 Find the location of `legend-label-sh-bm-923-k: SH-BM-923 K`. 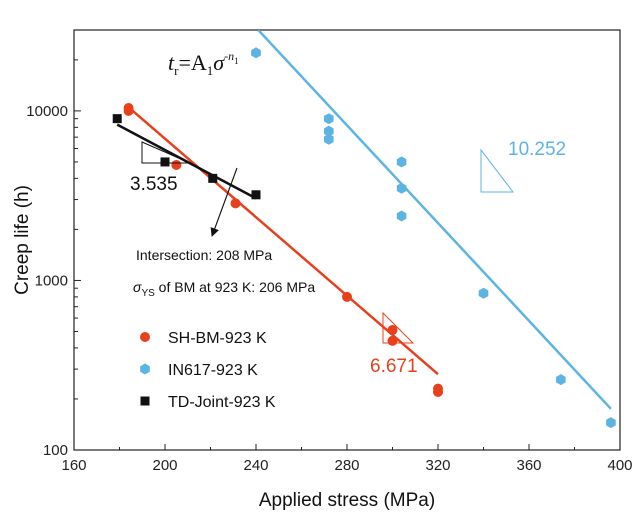

legend-label-sh-bm-923-k: SH-BM-923 K is located at coordinates (217, 338).